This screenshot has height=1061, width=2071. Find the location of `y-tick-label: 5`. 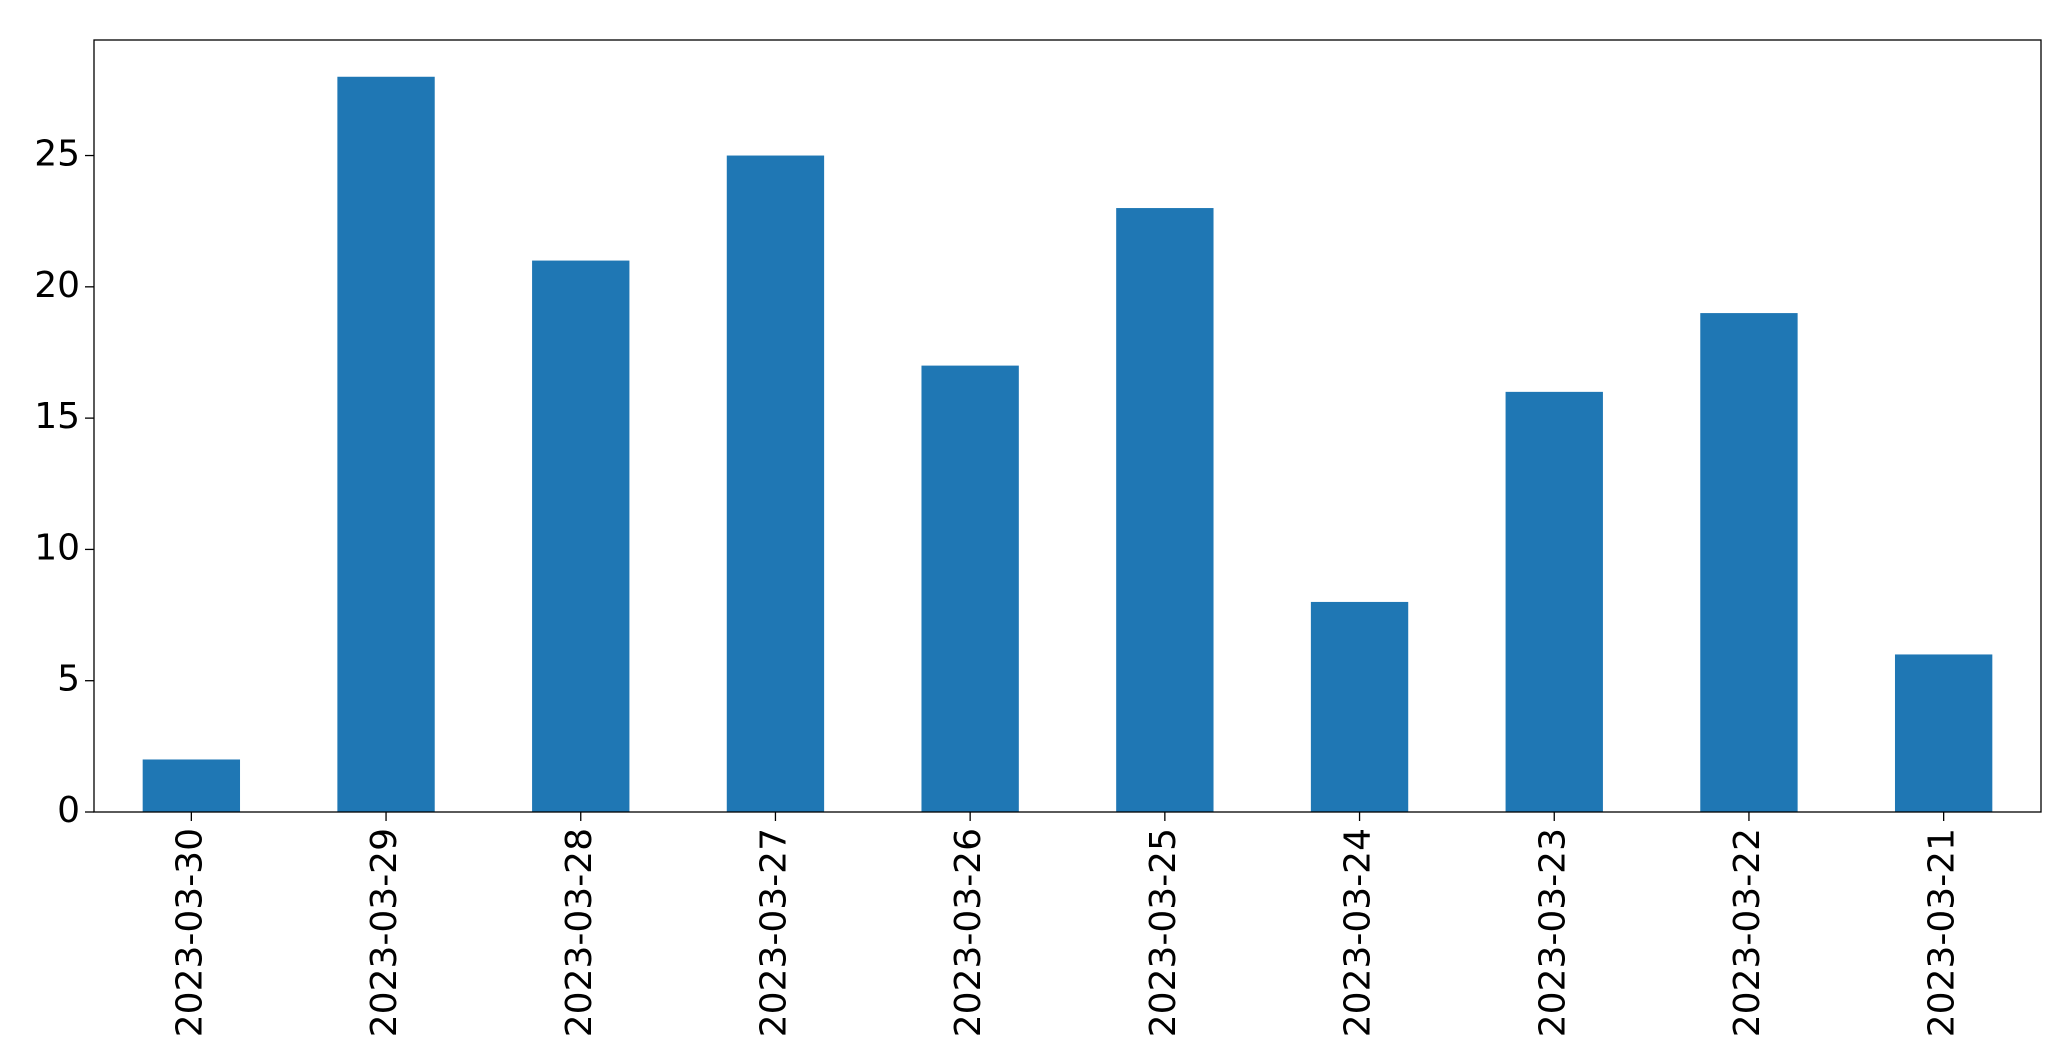

y-tick-label: 5 is located at coordinates (68, 679).